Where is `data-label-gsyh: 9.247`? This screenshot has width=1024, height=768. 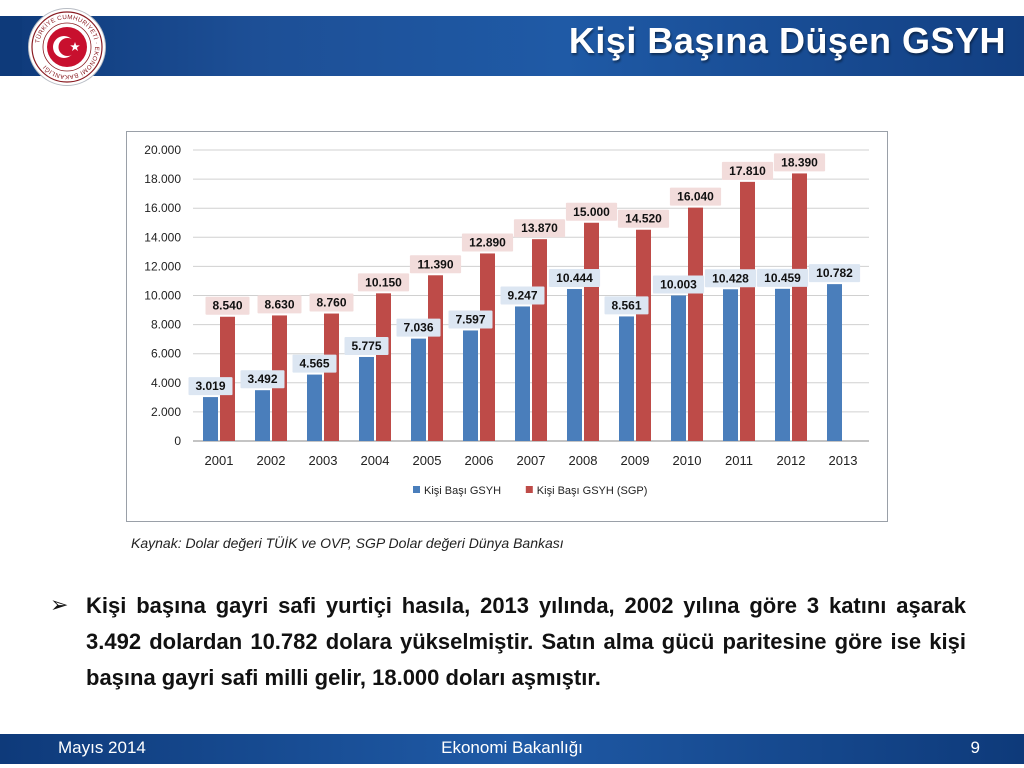
data-label-gsyh: 9.247 is located at coordinates (522, 295).